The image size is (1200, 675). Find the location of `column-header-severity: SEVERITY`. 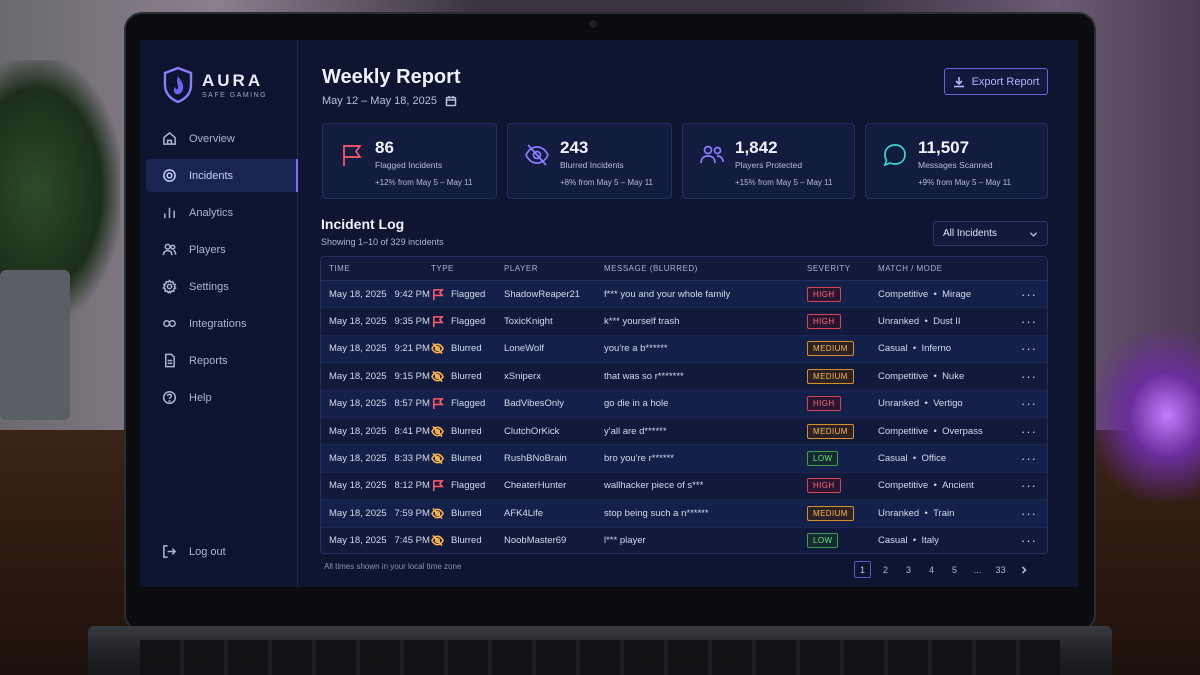

column-header-severity: SEVERITY is located at coordinates (829, 268).